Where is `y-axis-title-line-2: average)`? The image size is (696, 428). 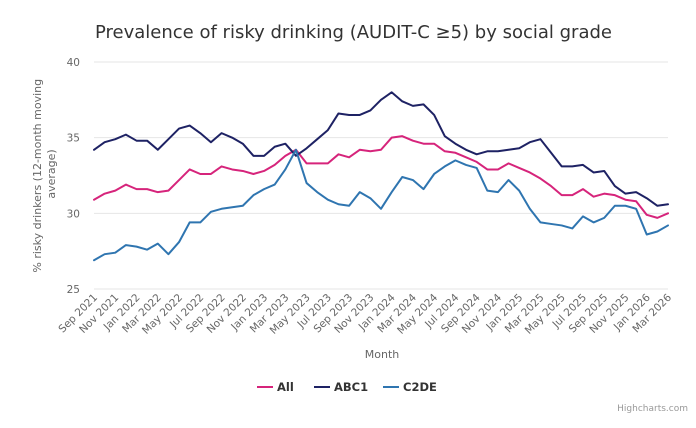
y-axis-title-line-2: average) is located at coordinates (51, 173).